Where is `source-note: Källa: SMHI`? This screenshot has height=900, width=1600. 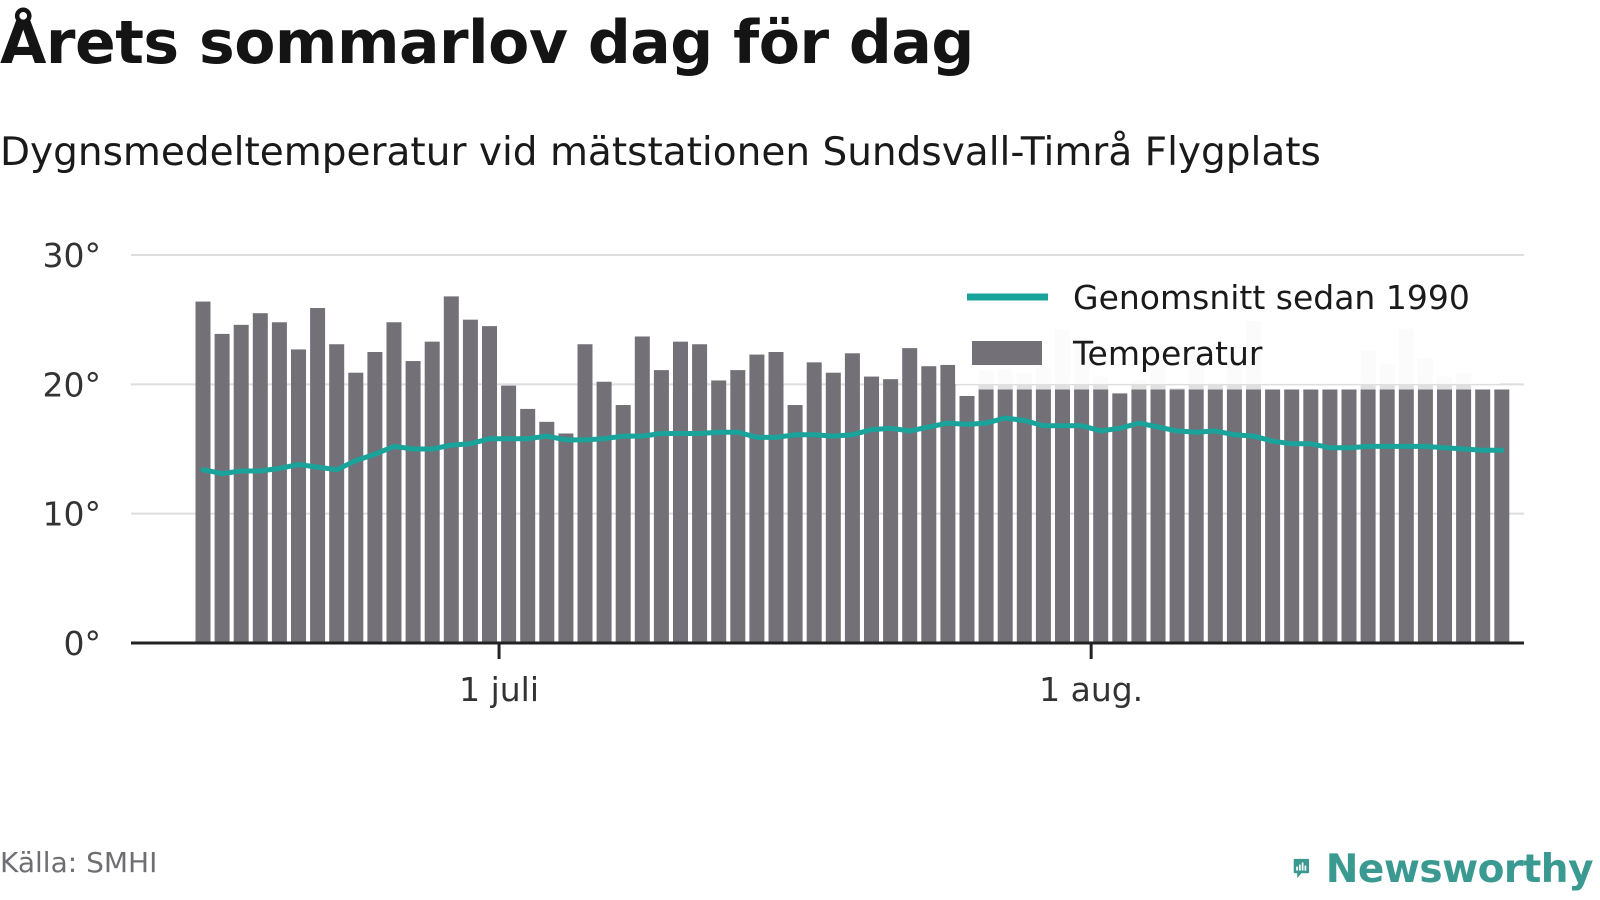 source-note: Källa: SMHI is located at coordinates (79, 862).